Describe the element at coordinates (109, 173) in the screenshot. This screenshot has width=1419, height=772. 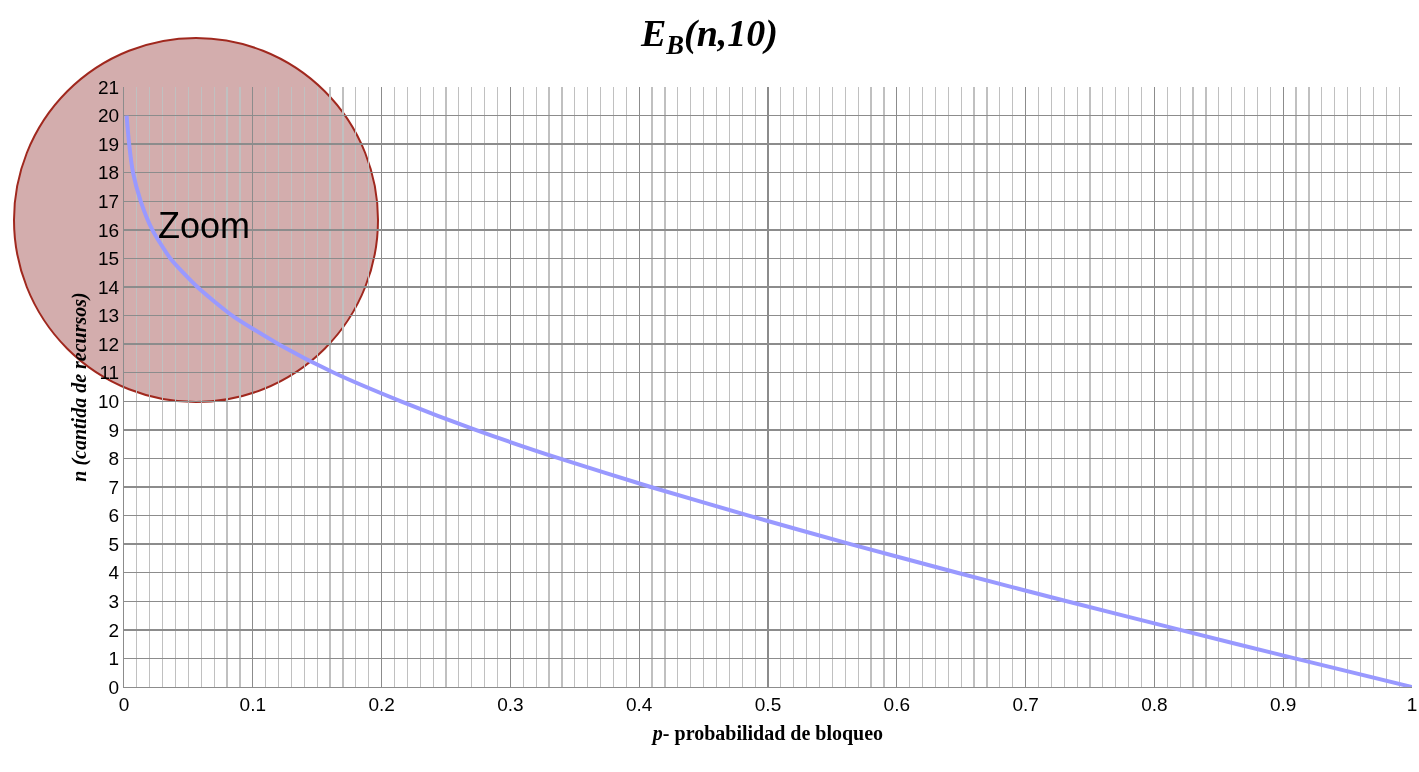
I see `y-tick-label: 18` at that location.